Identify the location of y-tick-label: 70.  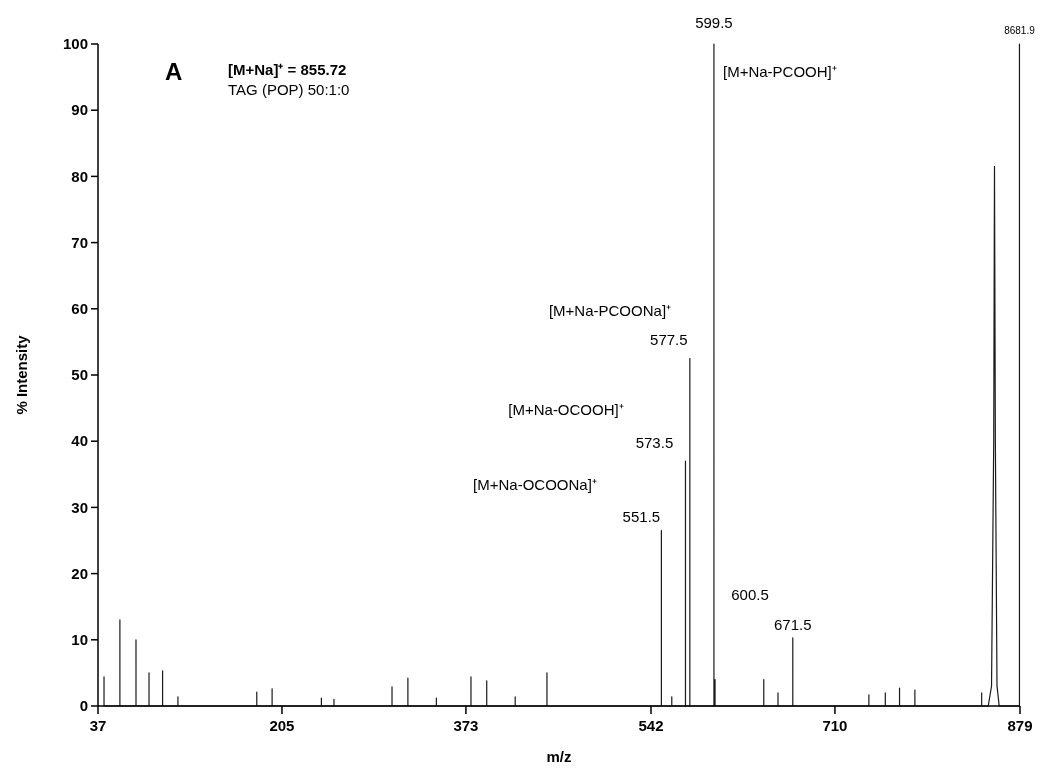
(79, 242).